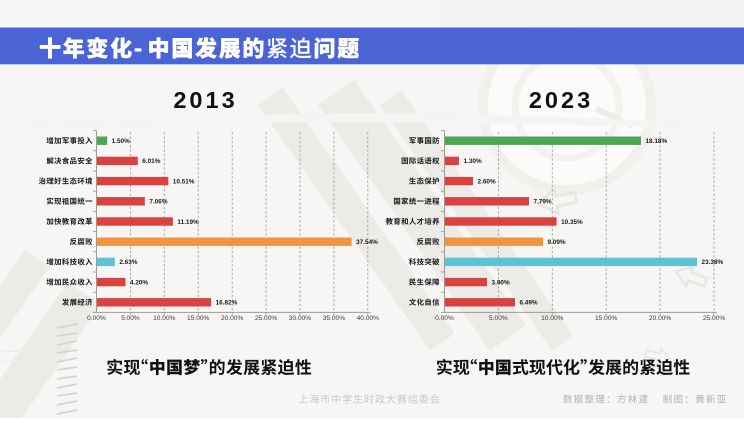 This screenshot has width=744, height=423. What do you see at coordinates (368, 318) in the screenshot?
I see `svg-text: 40.00%` at bounding box center [368, 318].